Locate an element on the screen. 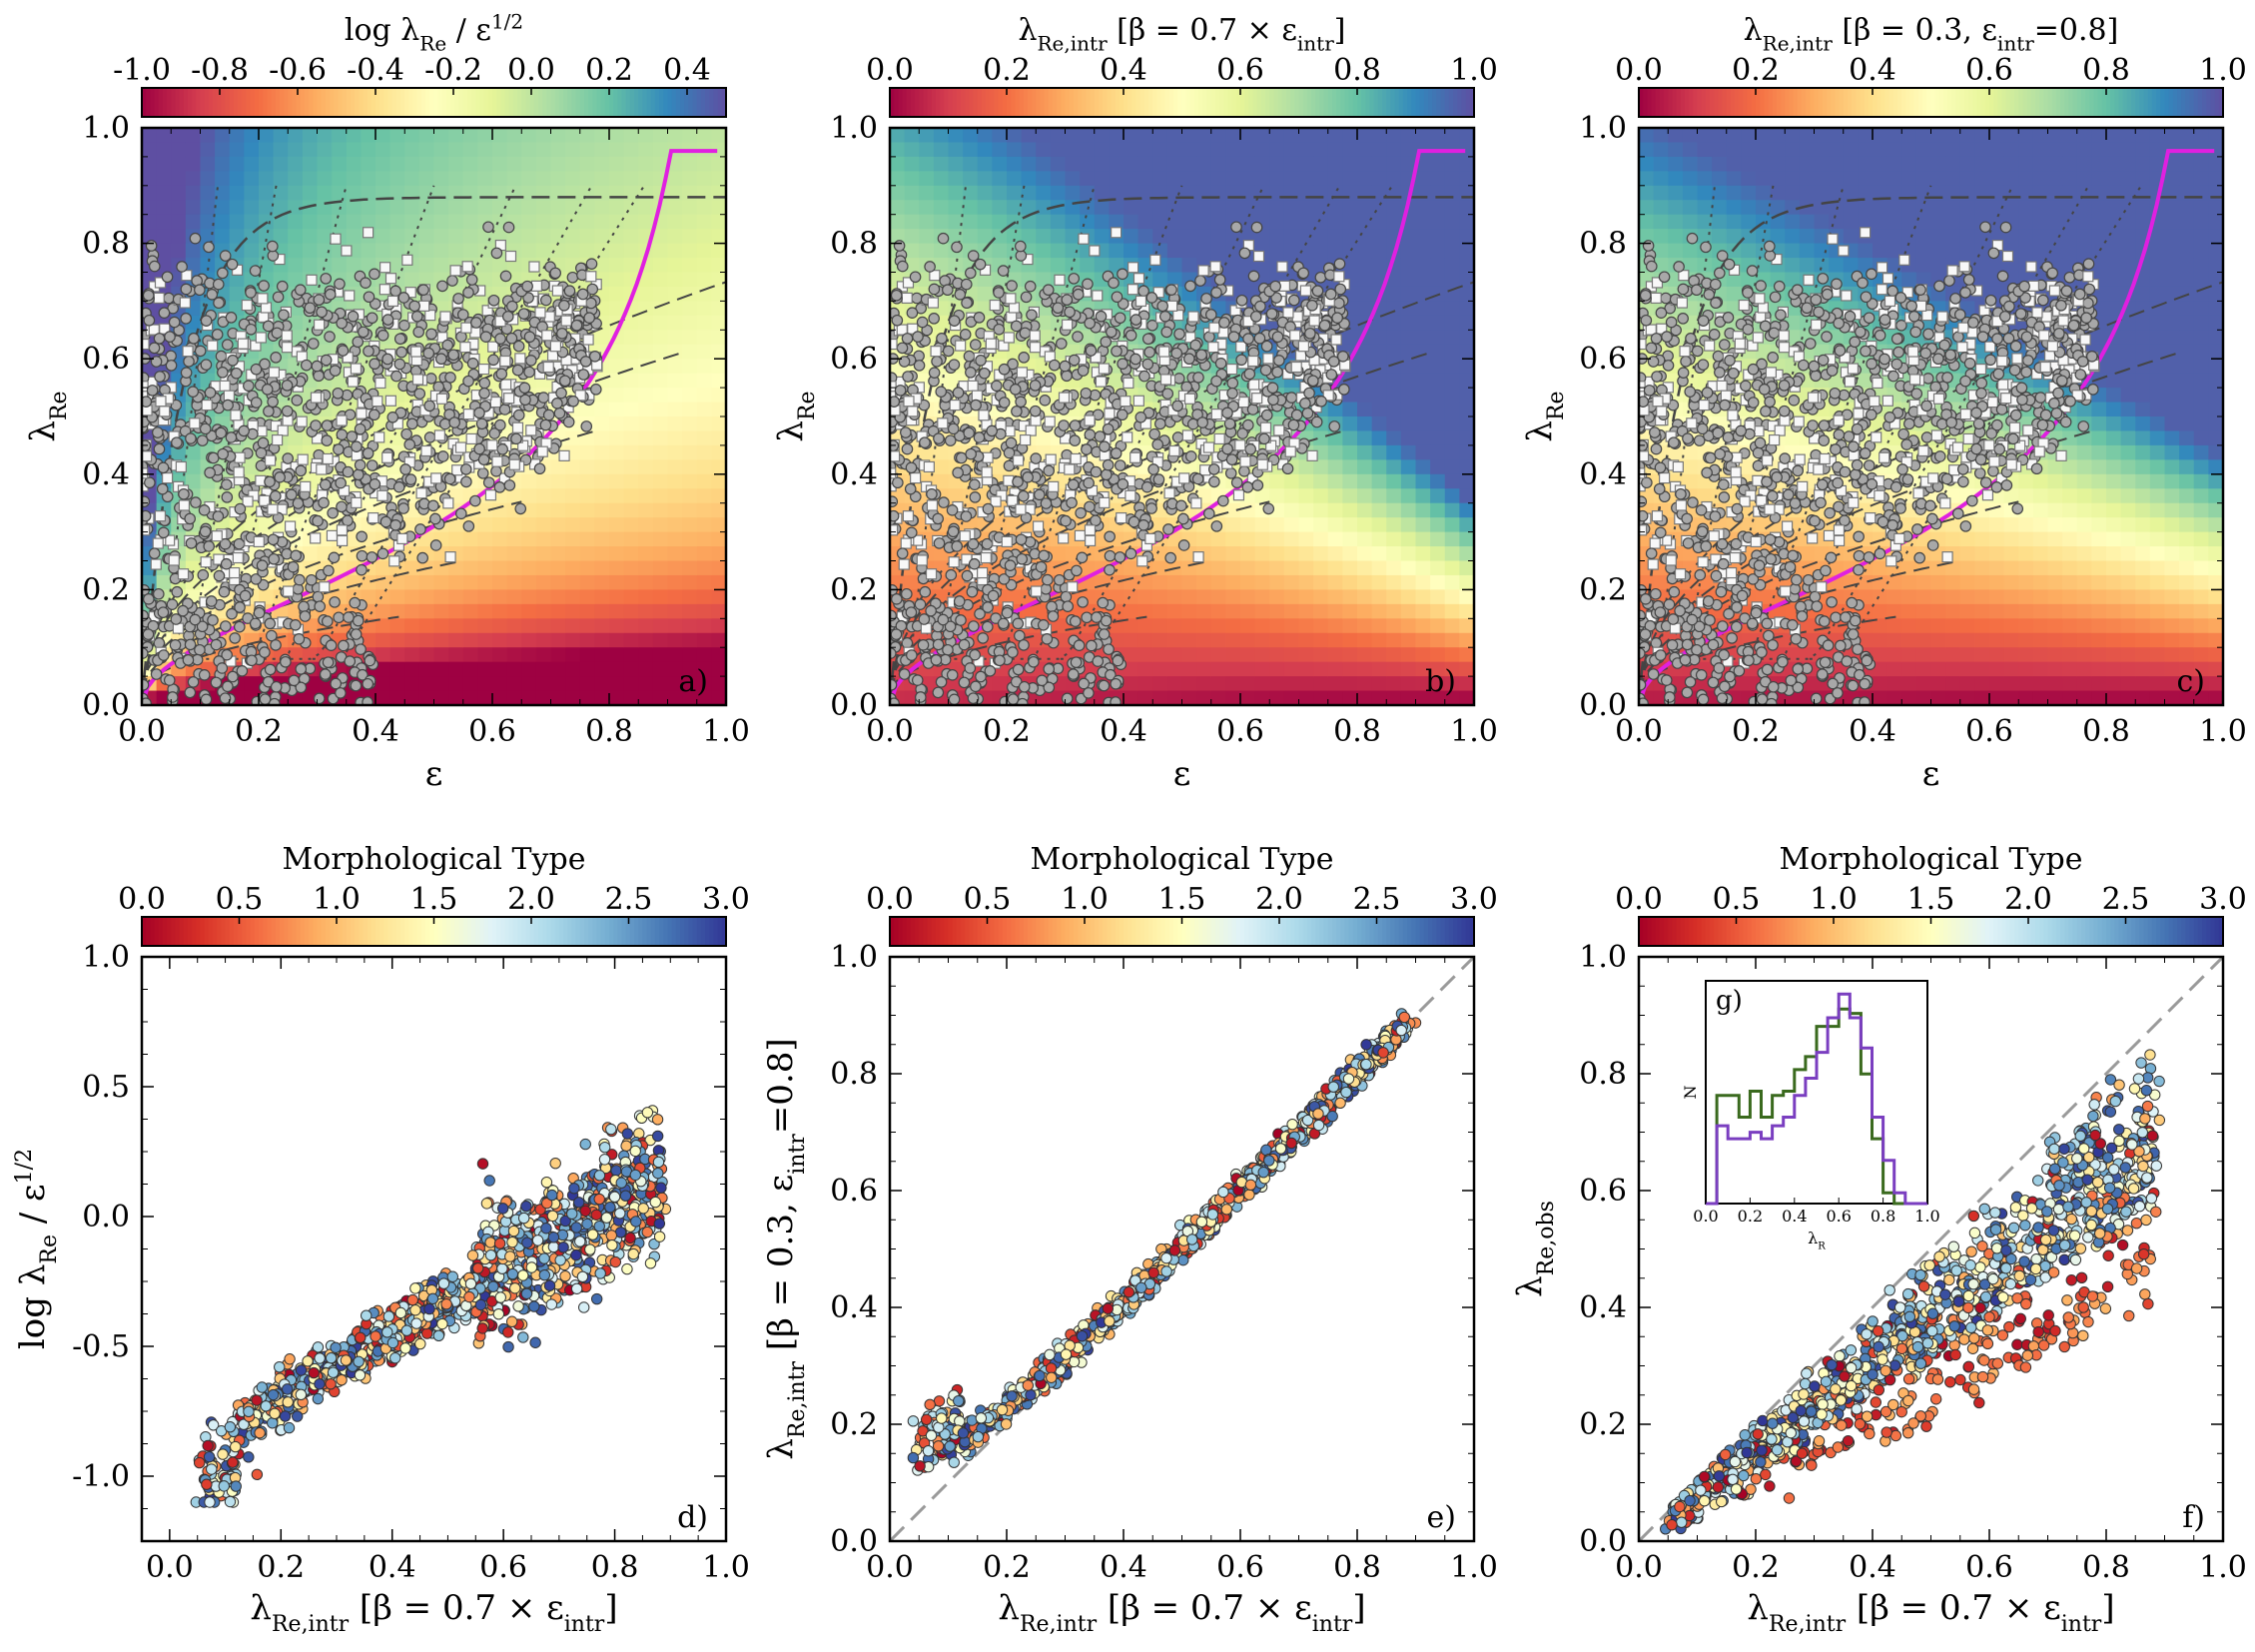 This screenshot has height=1652, width=2255. colorbar-tick-label: 1.0 is located at coordinates (1474, 70).